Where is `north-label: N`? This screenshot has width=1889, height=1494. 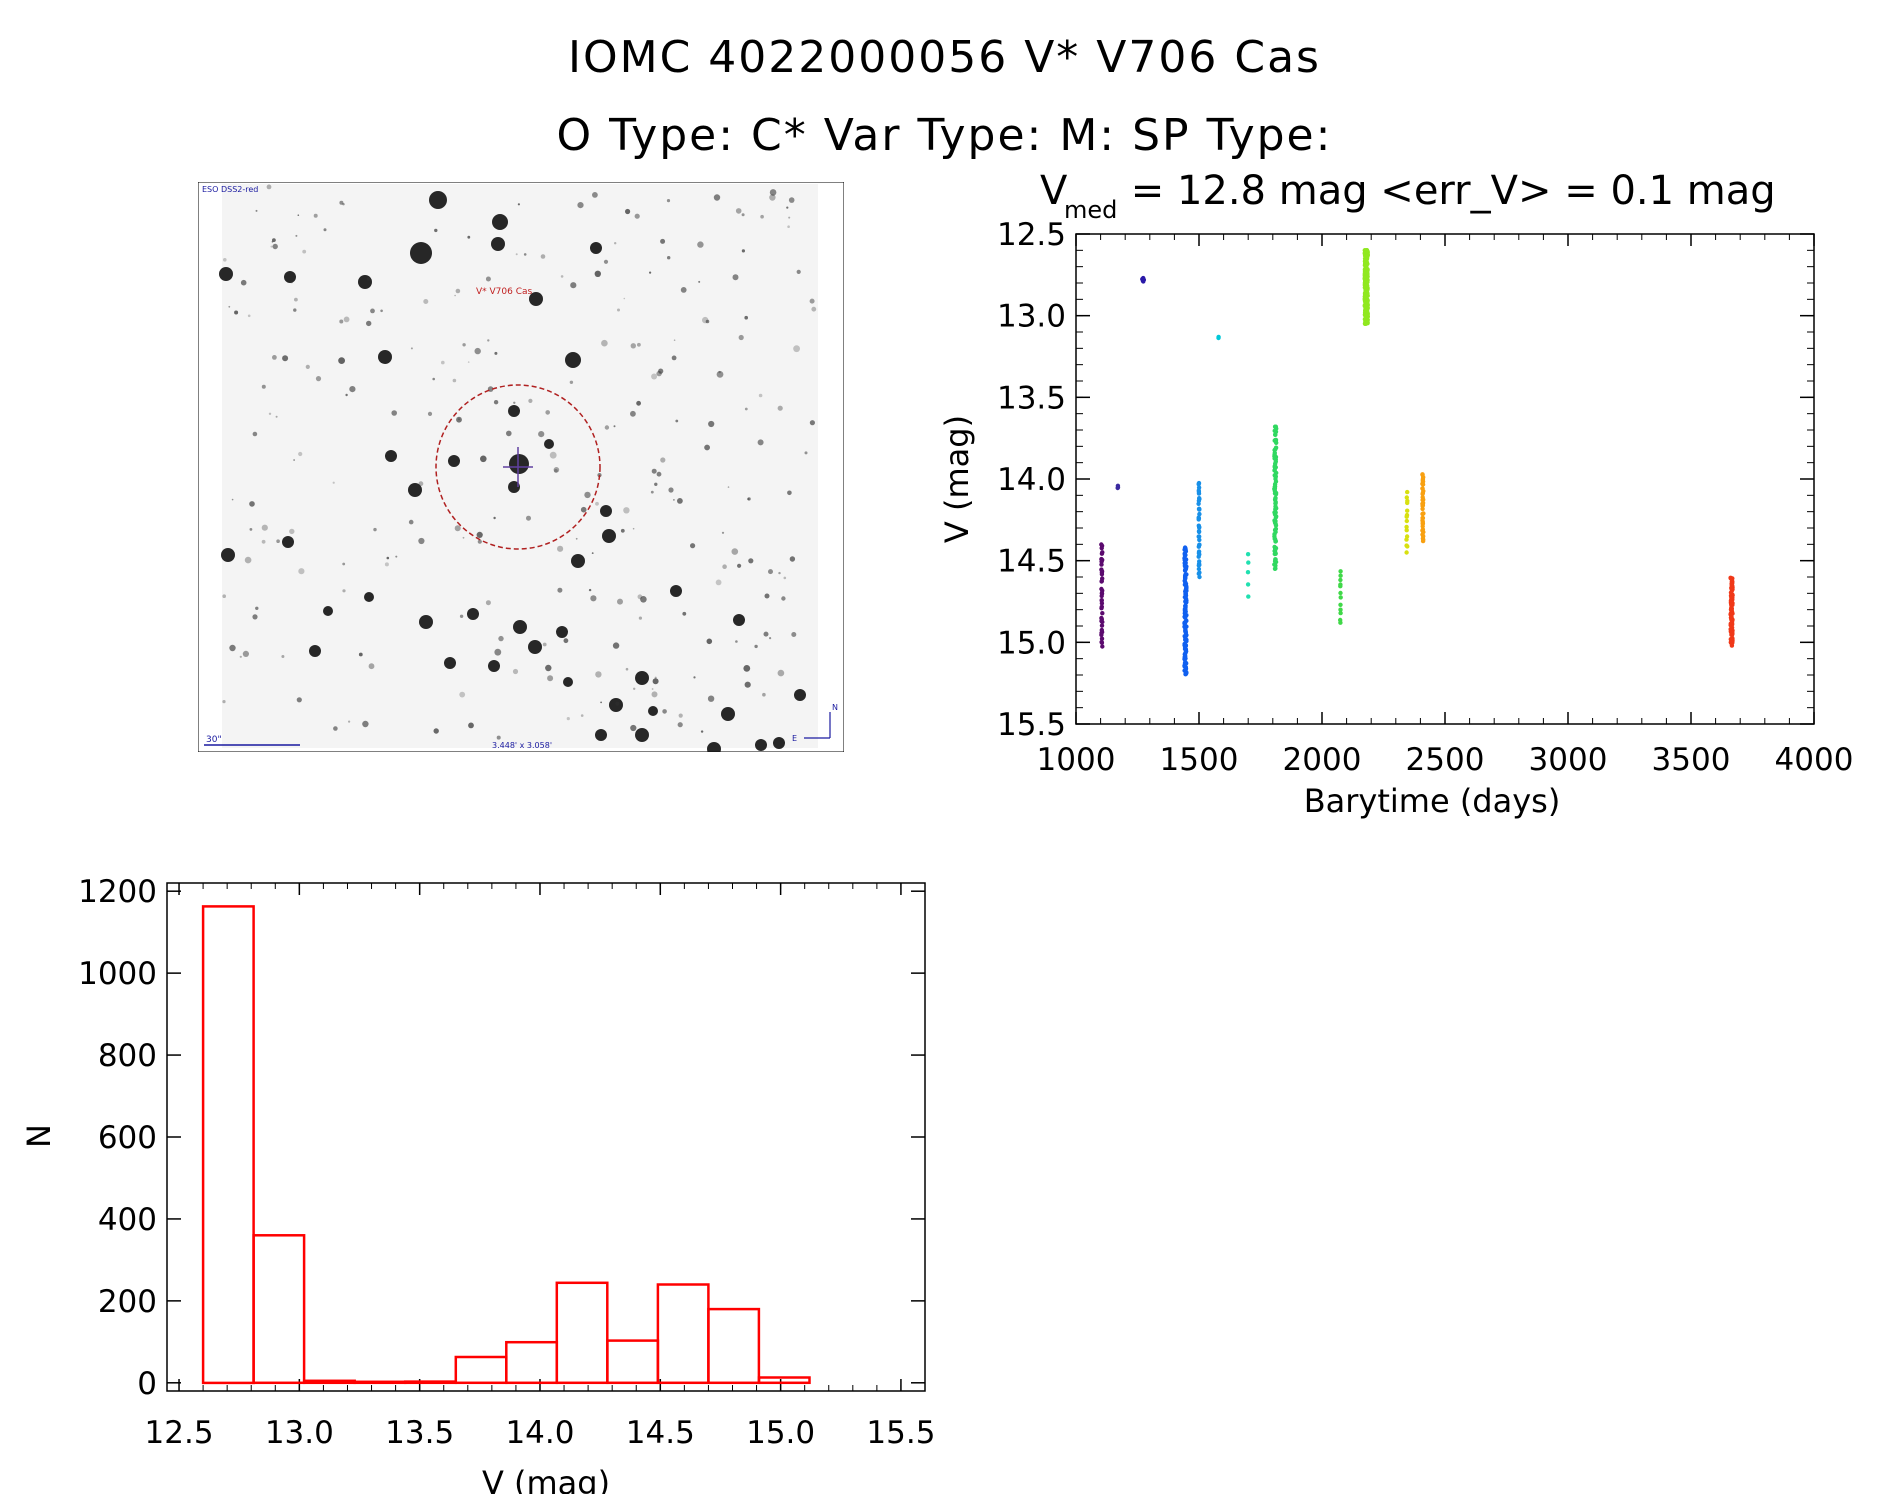
north-label: N is located at coordinates (835, 707).